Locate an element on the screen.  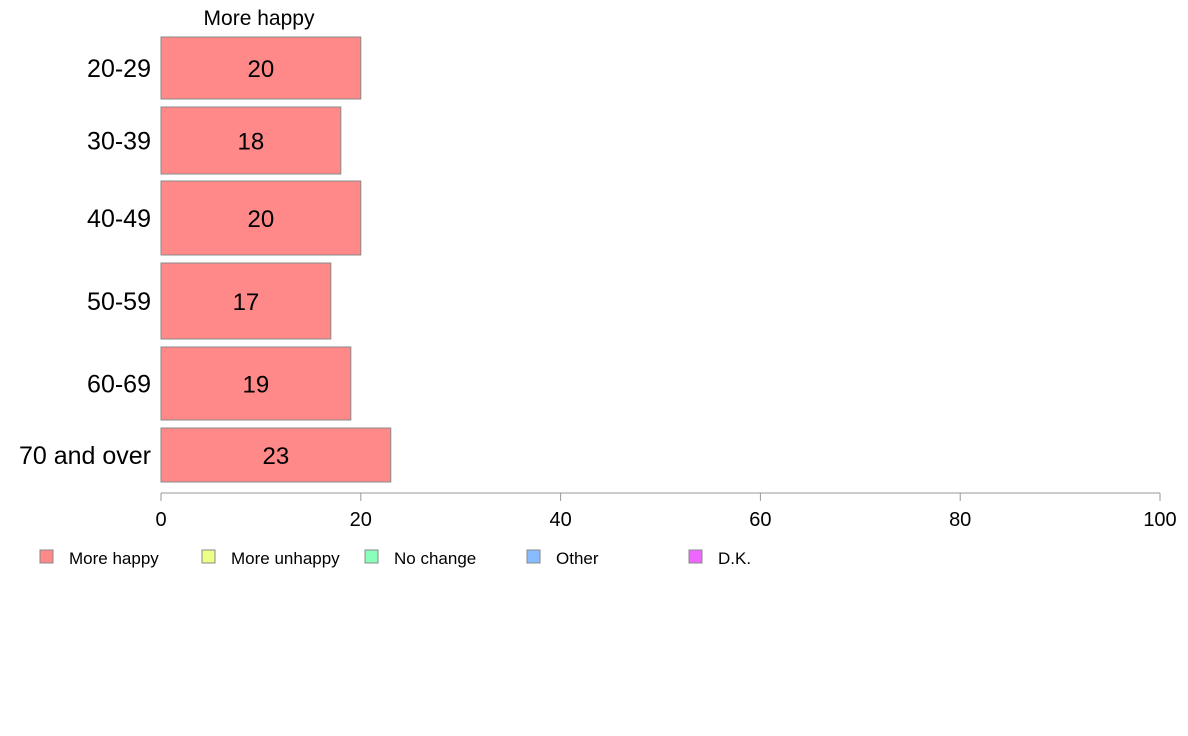
category-label: 50-59 is located at coordinates (119, 302).